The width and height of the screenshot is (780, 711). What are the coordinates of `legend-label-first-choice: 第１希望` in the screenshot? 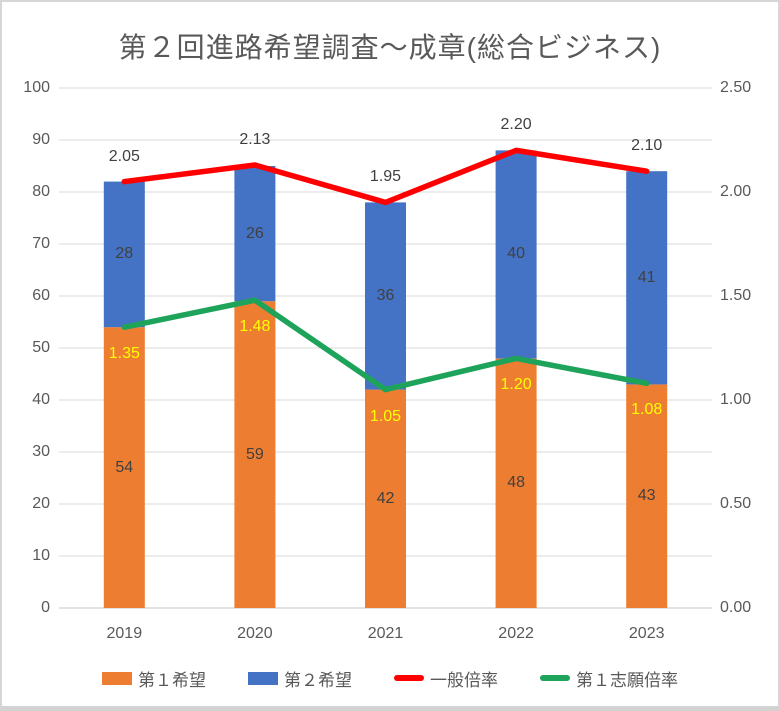 It's located at (172, 680).